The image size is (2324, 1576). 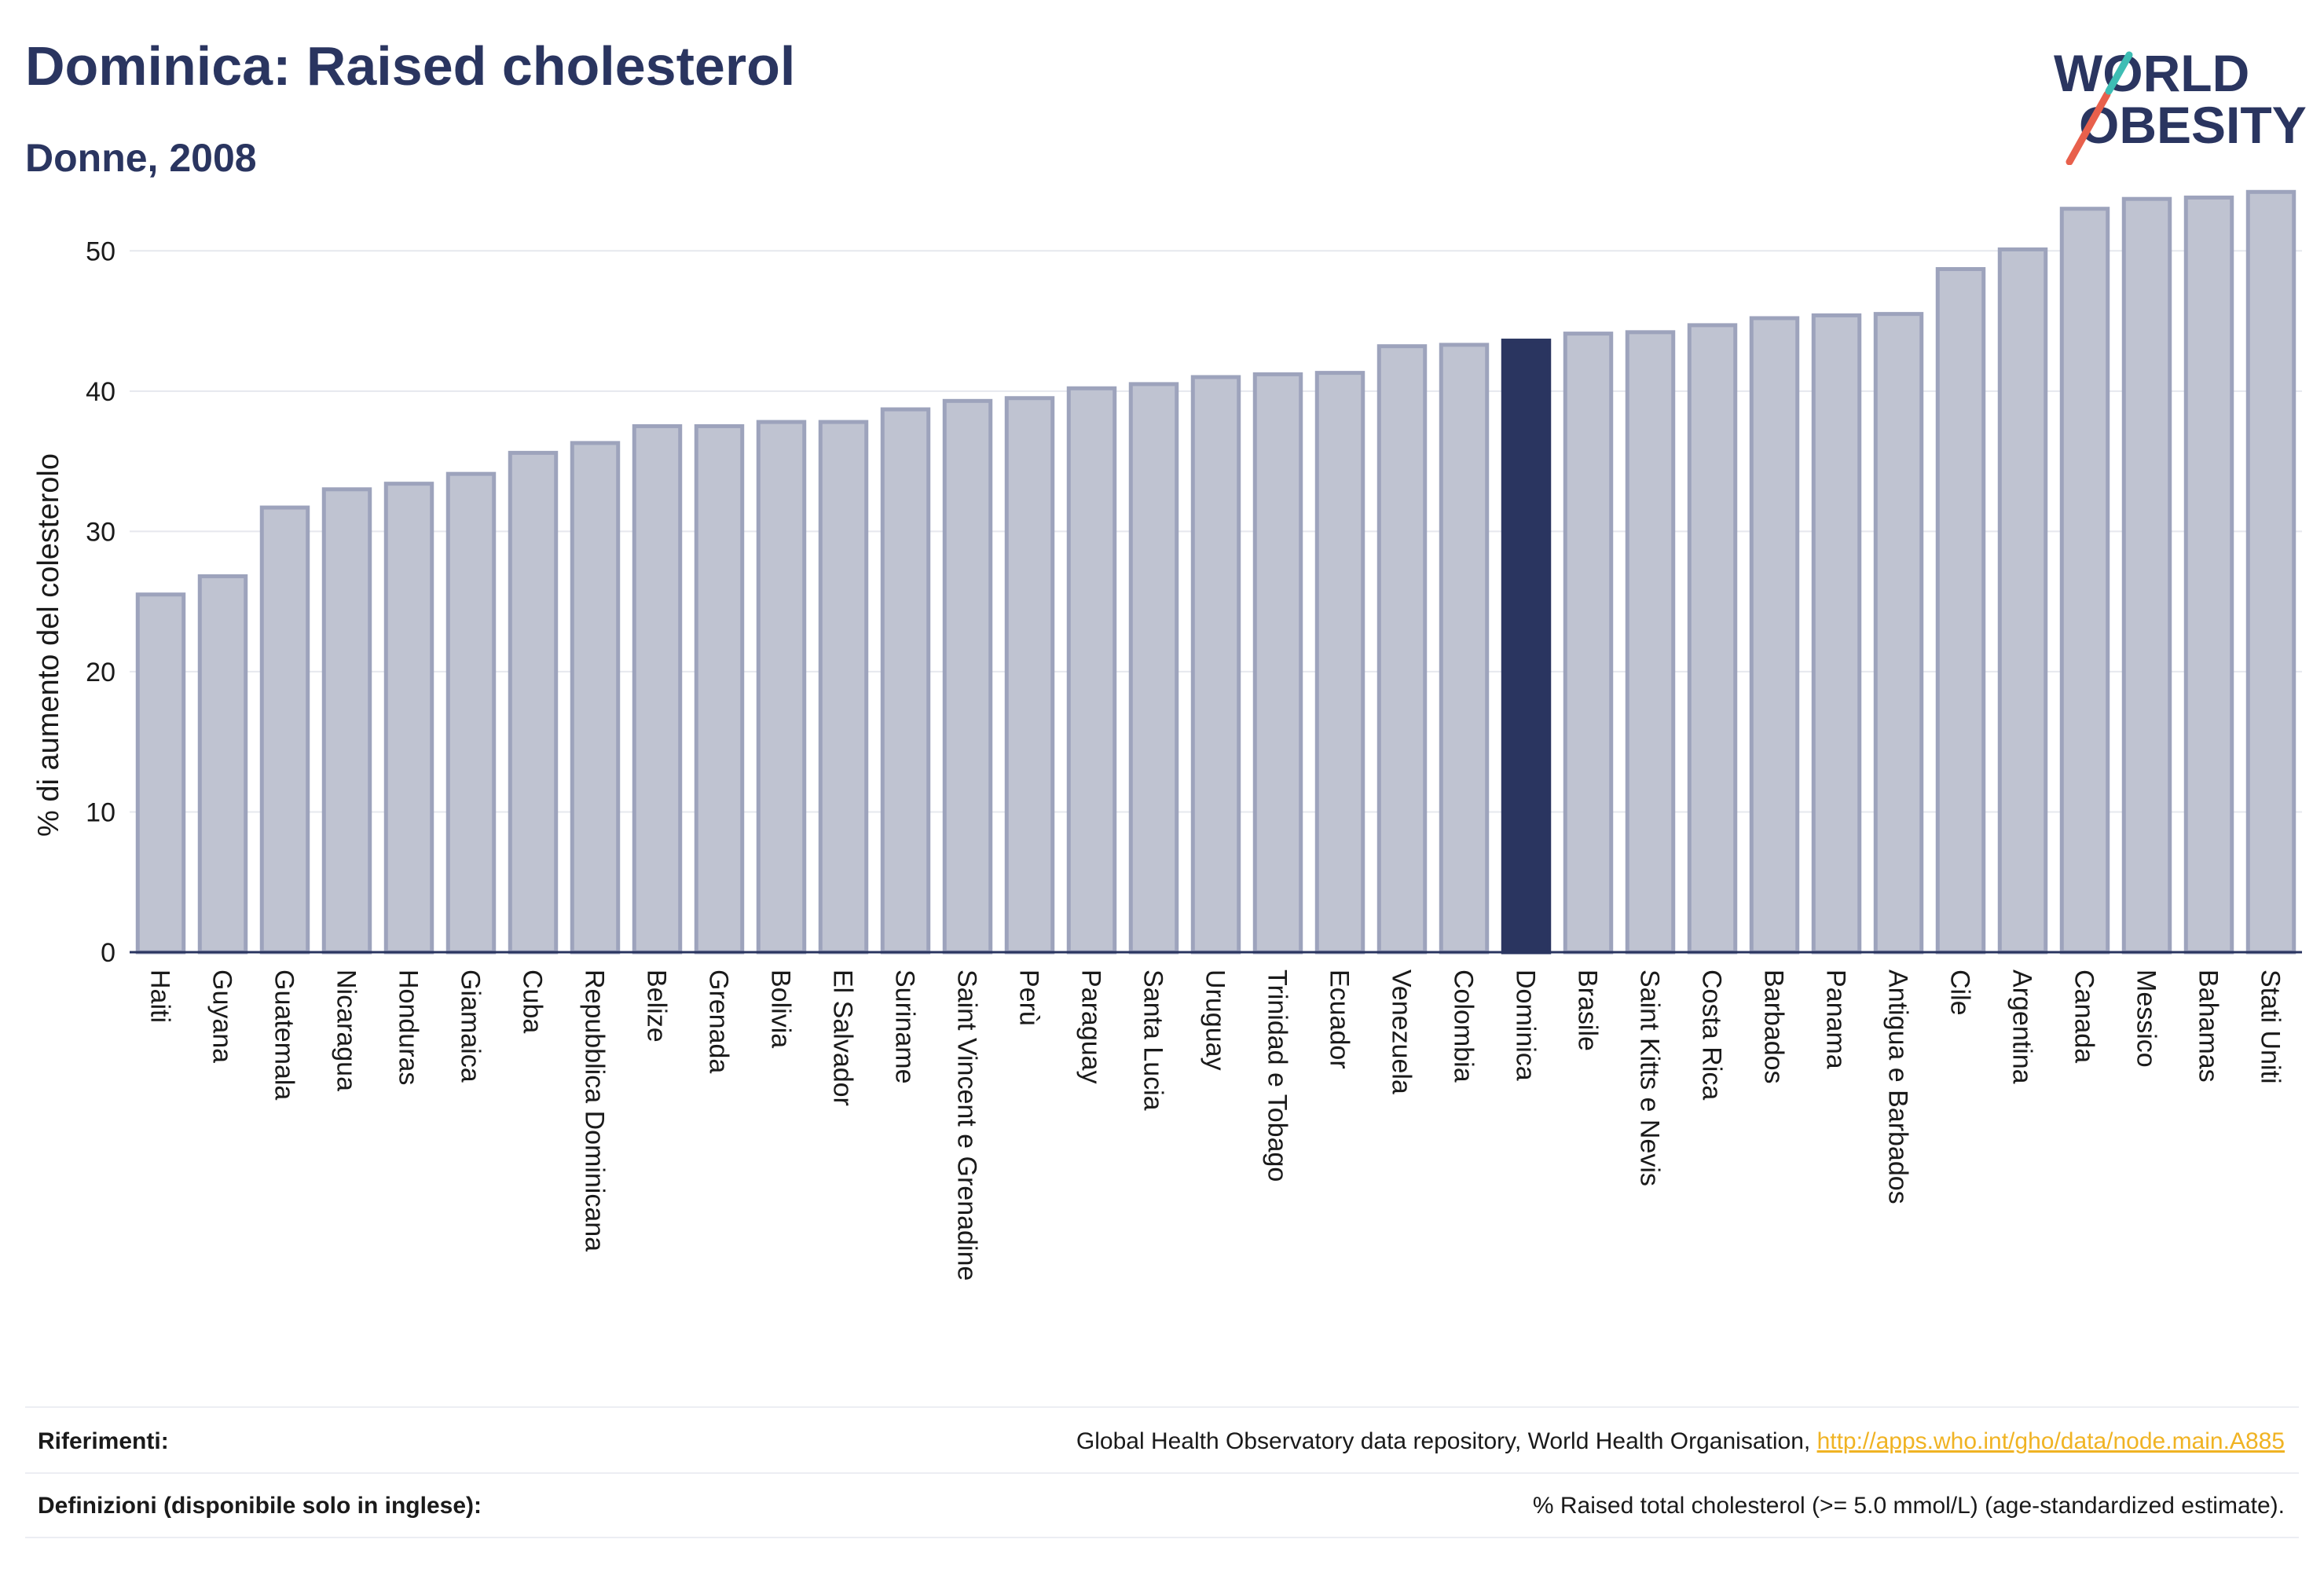 I want to click on bar-nicaragua, so click(x=346, y=721).